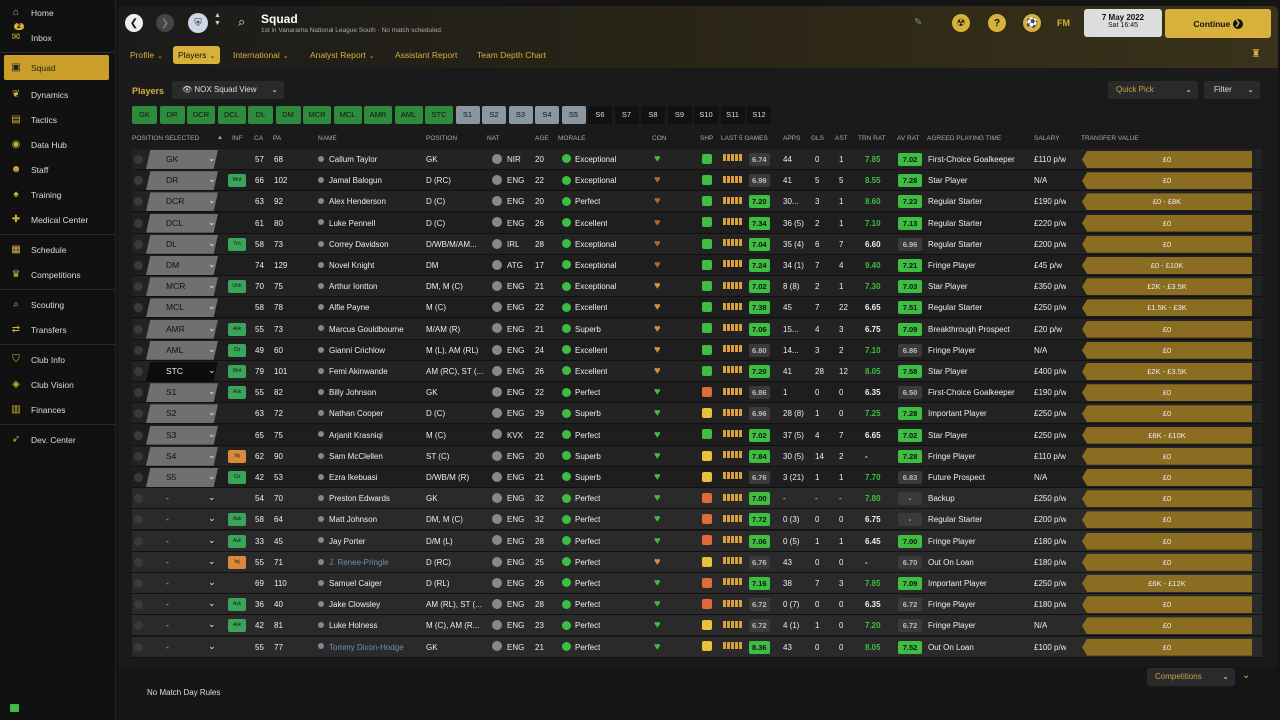 The width and height of the screenshot is (1280, 720). Describe the element at coordinates (547, 115) in the screenshot. I see `position-filter-s4: S4` at that location.